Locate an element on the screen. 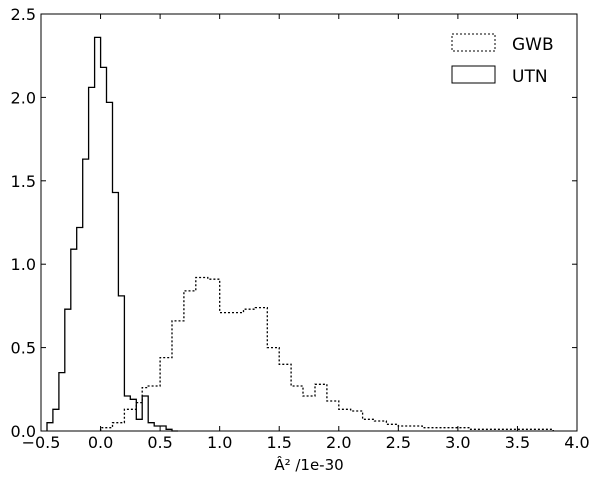  legend-swatch-gwb is located at coordinates (473, 42).